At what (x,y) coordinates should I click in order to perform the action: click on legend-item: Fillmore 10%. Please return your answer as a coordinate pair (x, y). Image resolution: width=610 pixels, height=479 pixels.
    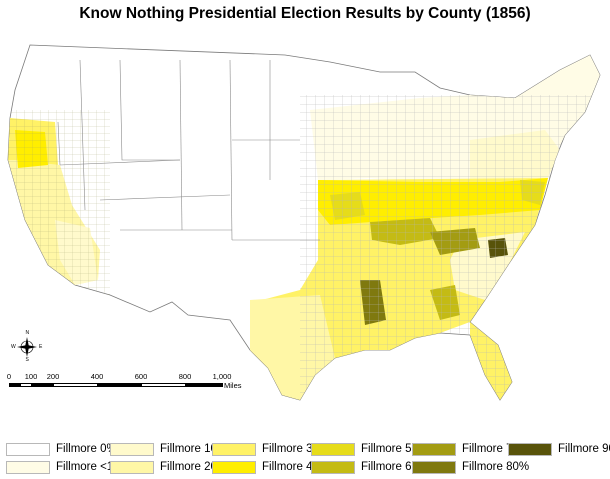
    Looking at the image, I should click on (168, 449).